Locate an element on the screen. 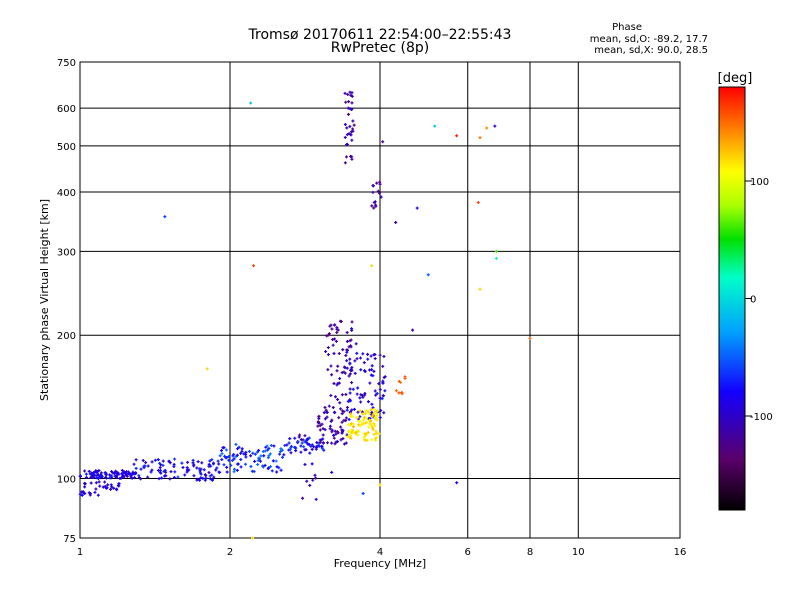 This screenshot has height=600, width=800. y-tick-label: 300 is located at coordinates (66, 252).